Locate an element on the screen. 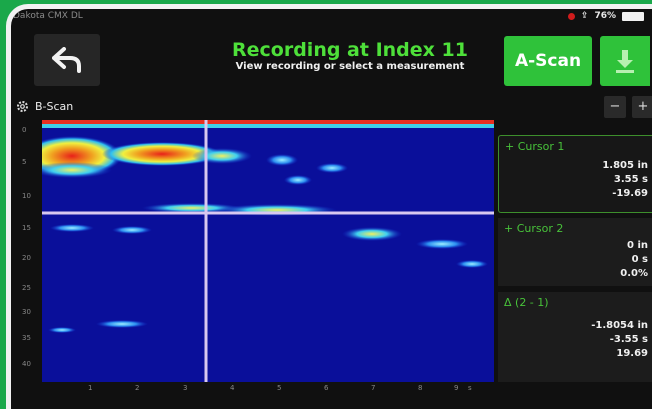  bscan-header: B-Scan is located at coordinates (44, 106).